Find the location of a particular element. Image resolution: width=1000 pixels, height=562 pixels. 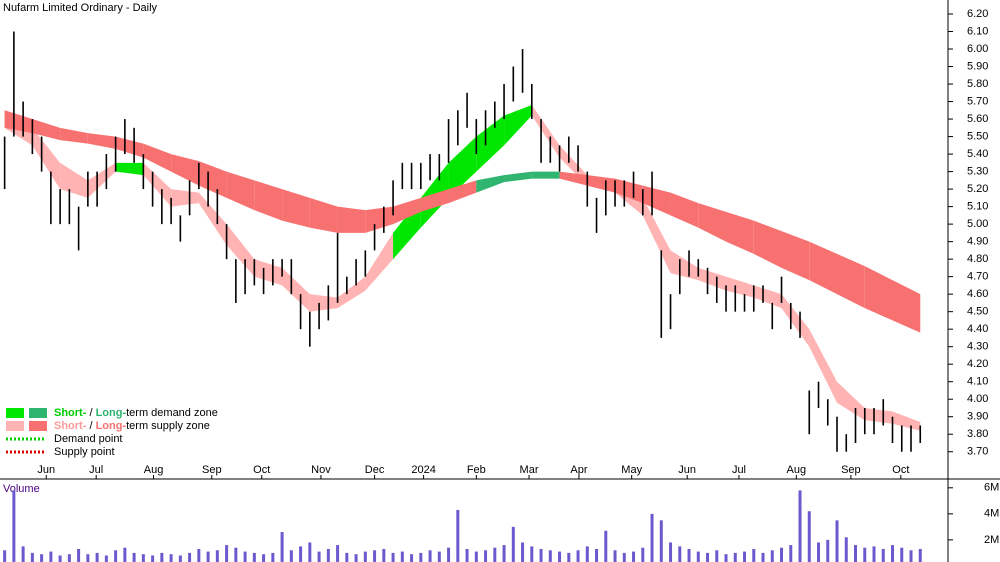

y-tick-label: 5.40 is located at coordinates (977, 154).